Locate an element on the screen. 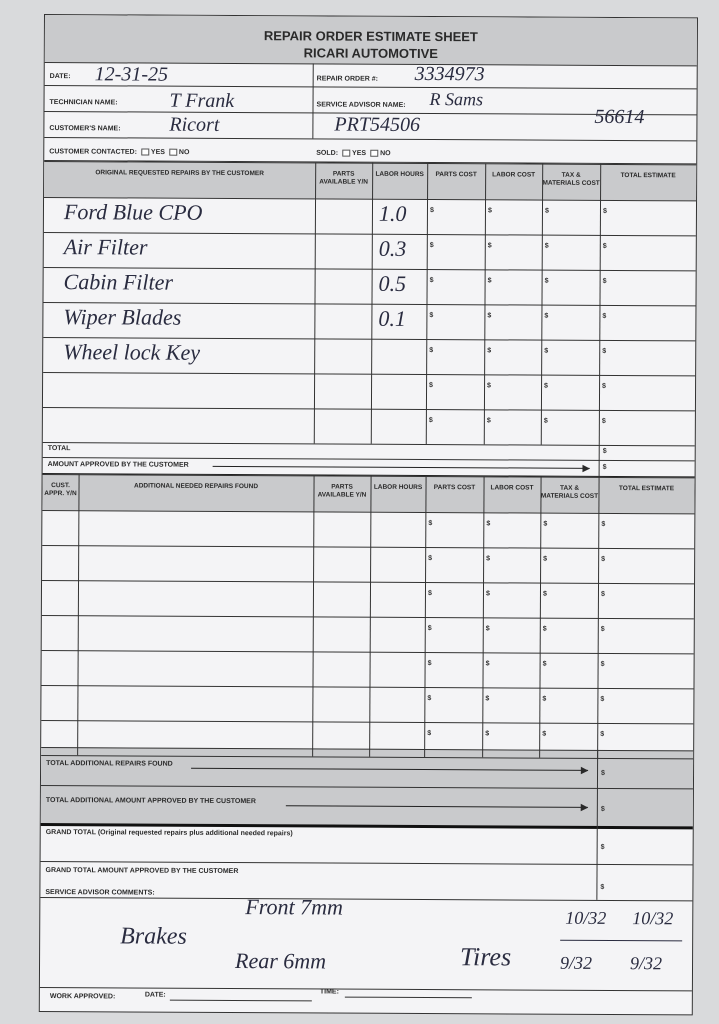 The width and height of the screenshot is (719, 1024). arrow-icon: ▶ is located at coordinates (586, 467).